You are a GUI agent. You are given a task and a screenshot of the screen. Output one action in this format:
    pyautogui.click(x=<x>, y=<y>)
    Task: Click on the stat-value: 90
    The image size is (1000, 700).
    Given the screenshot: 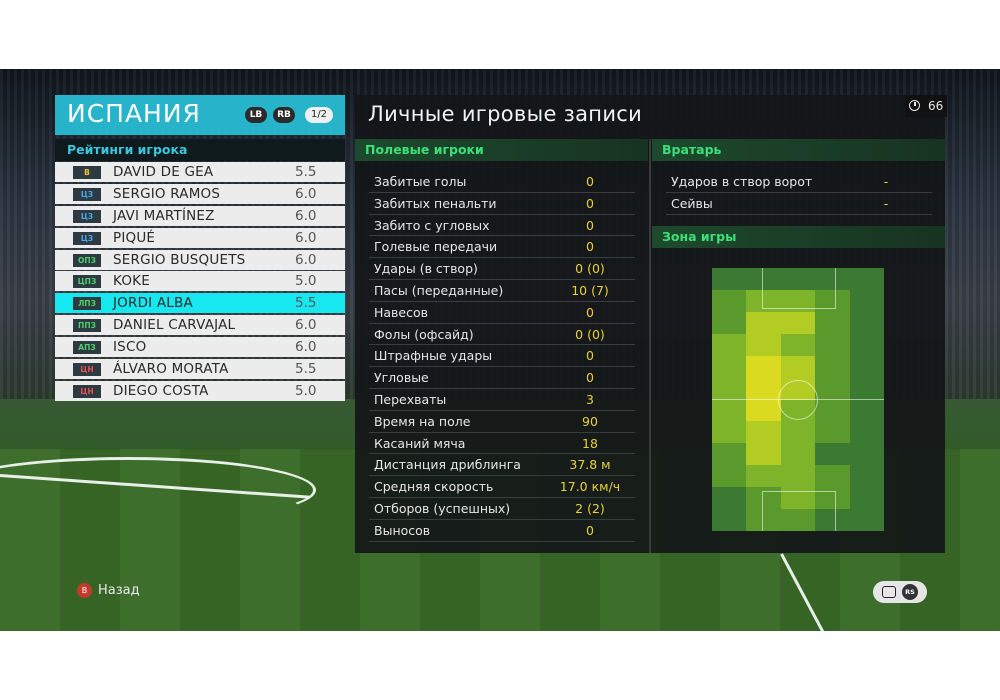 What is the action you would take?
    pyautogui.click(x=590, y=421)
    